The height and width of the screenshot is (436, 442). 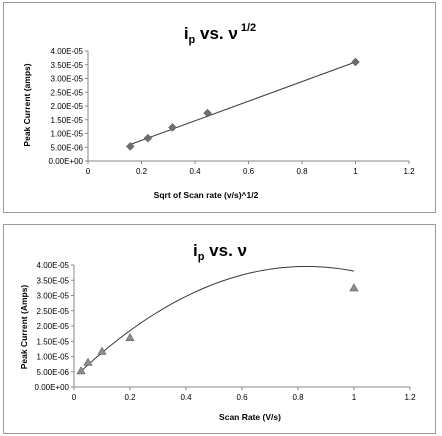 What do you see at coordinates (53, 326) in the screenshot?
I see `chart-2-y-tick-label: 2.00E-05` at bounding box center [53, 326].